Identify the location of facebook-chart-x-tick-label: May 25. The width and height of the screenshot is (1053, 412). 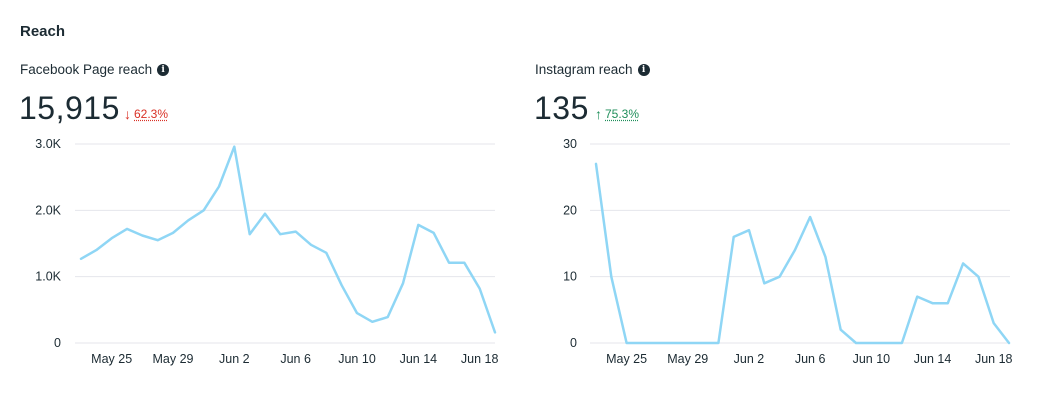
(111, 359).